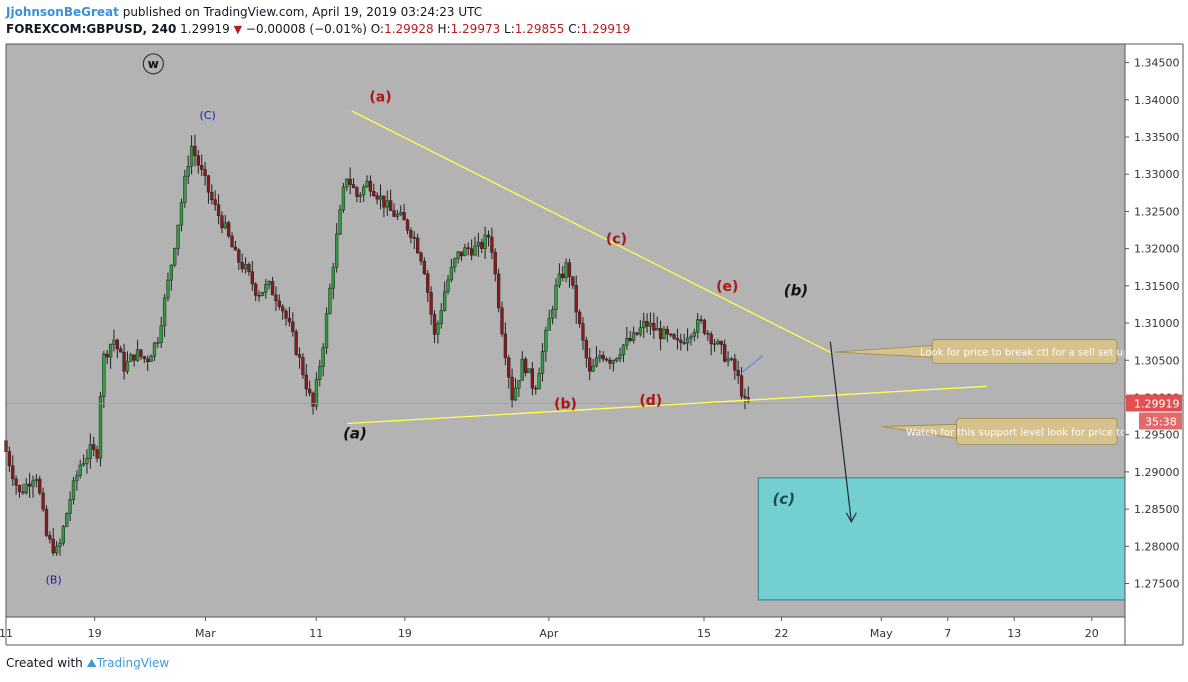  Describe the element at coordinates (62, 12) in the screenshot. I see `author-link: JjohnsonBeGreat` at that location.